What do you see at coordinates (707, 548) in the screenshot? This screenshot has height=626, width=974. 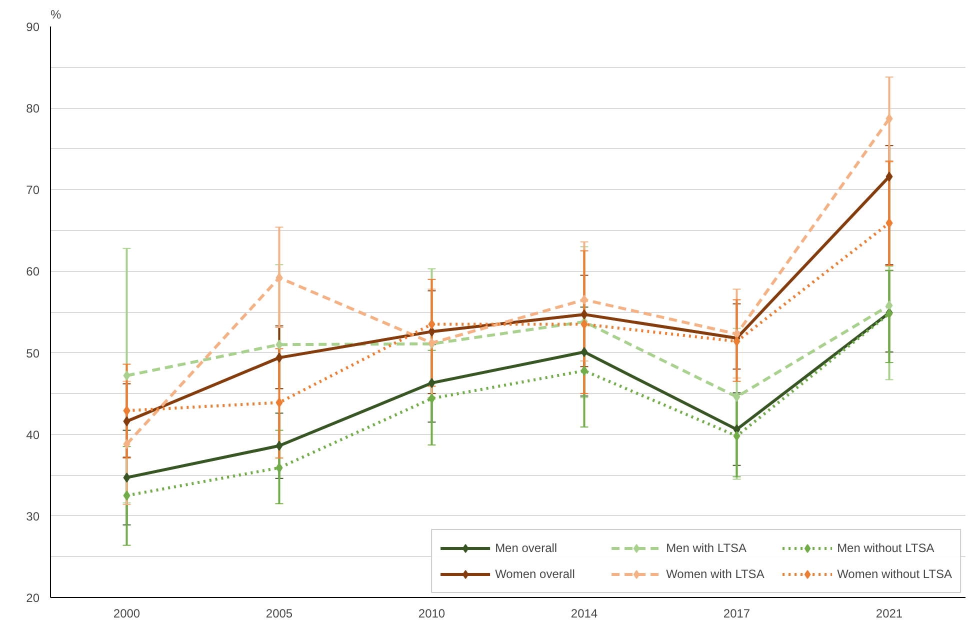 I see `legend-label: Men with LTSA` at bounding box center [707, 548].